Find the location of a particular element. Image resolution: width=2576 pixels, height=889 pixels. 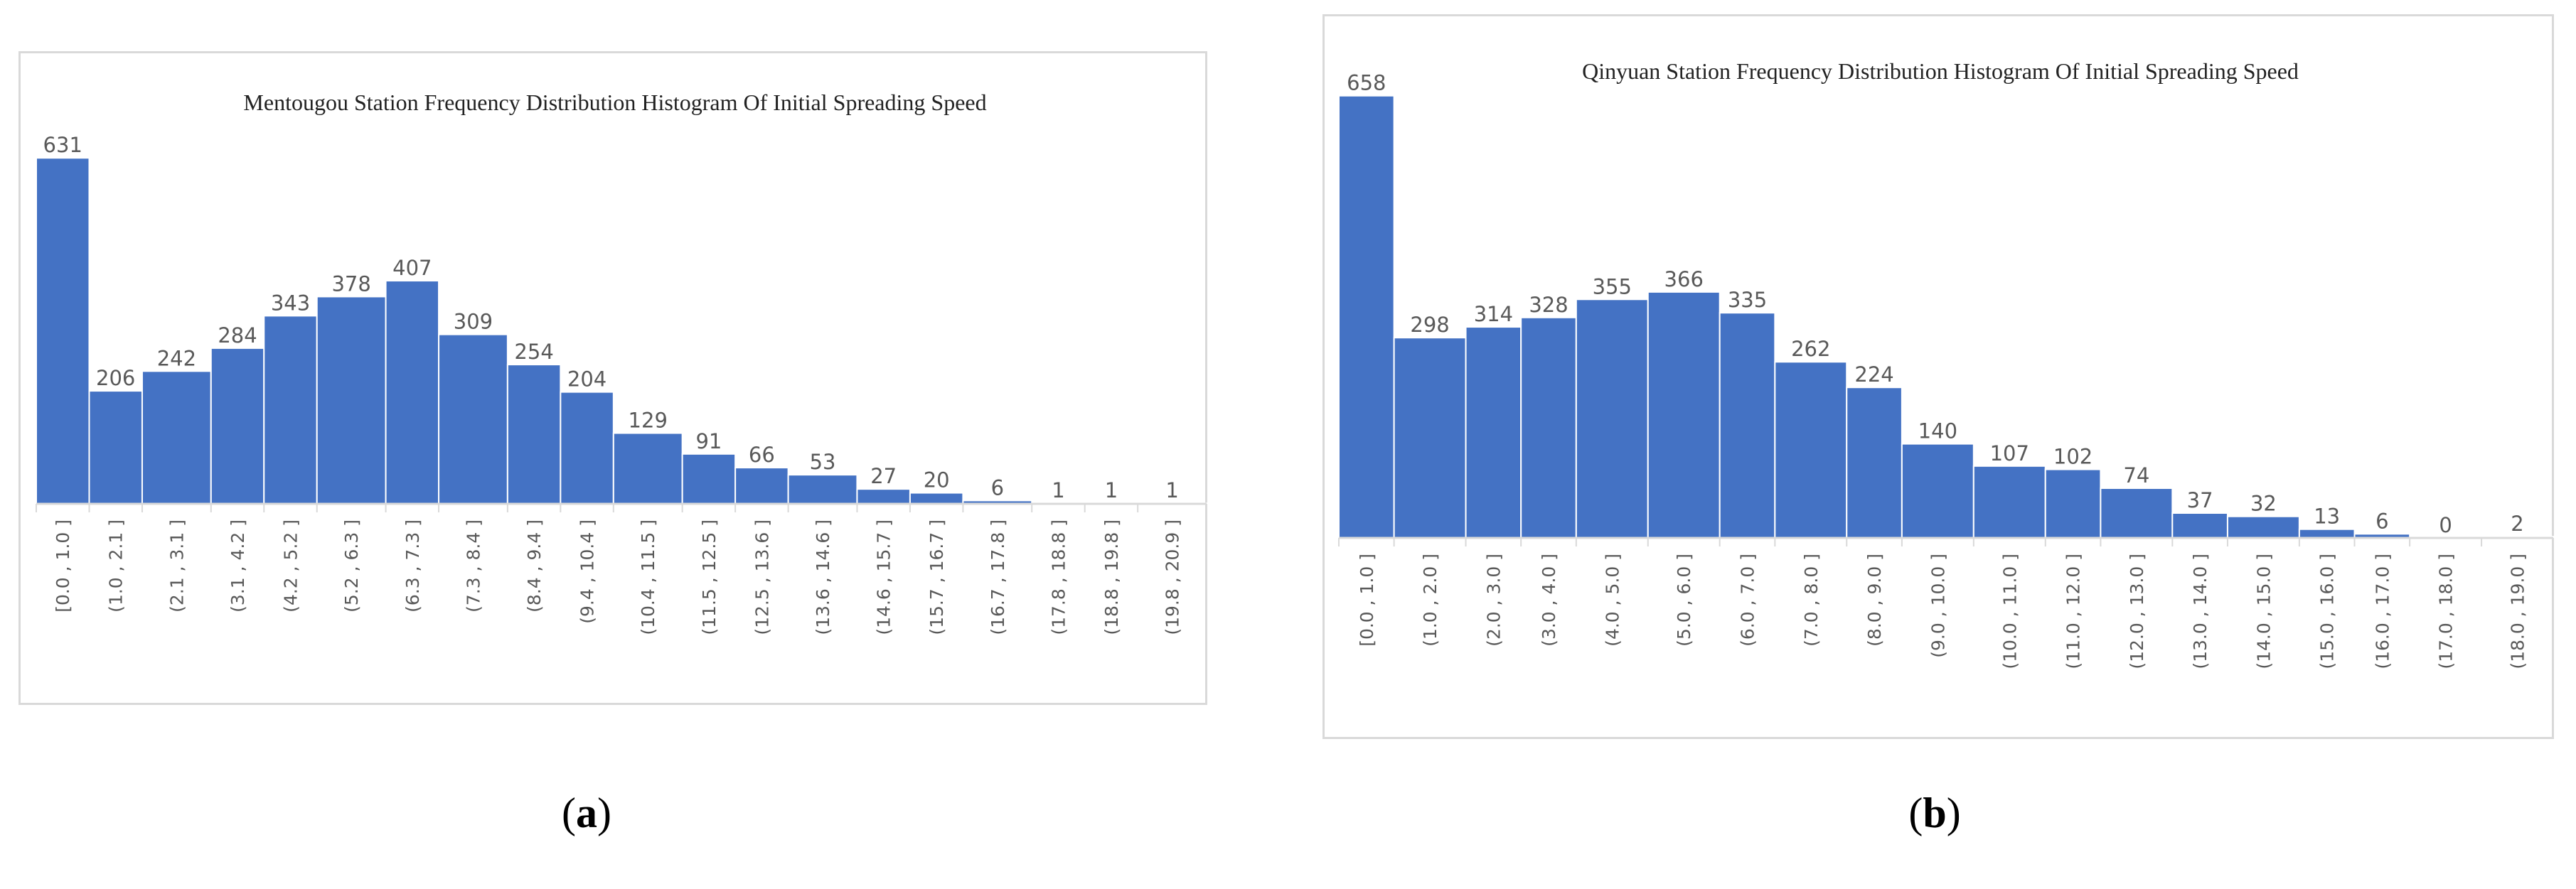

data-label: 631 is located at coordinates (63, 145).